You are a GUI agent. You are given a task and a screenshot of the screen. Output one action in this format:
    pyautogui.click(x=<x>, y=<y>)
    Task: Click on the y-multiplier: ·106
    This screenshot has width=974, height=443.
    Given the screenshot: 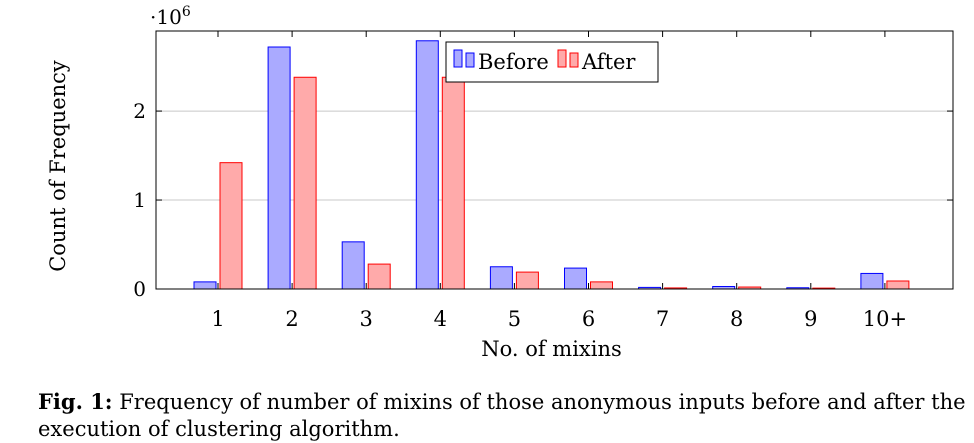 What is the action you would take?
    pyautogui.click(x=170, y=16)
    